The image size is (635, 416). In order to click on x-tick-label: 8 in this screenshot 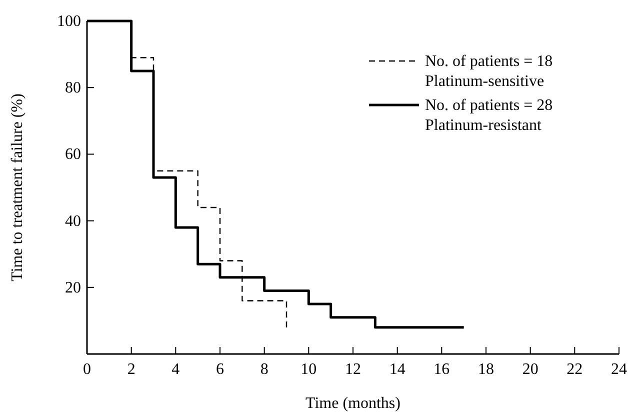, I will do `click(264, 369)`.